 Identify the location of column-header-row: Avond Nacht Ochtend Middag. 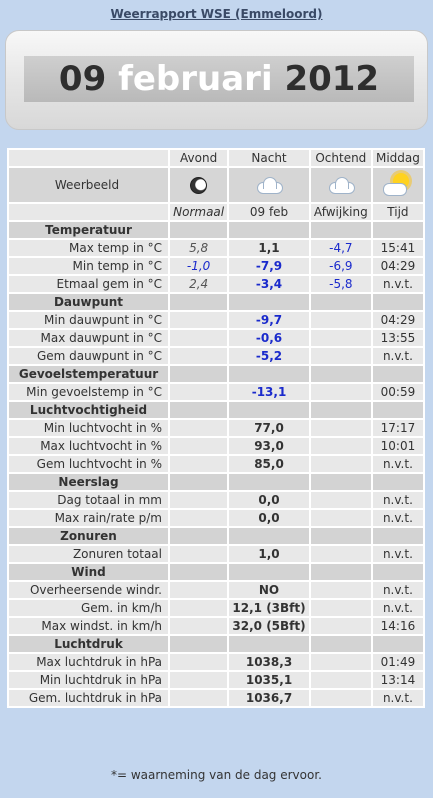
(216, 158).